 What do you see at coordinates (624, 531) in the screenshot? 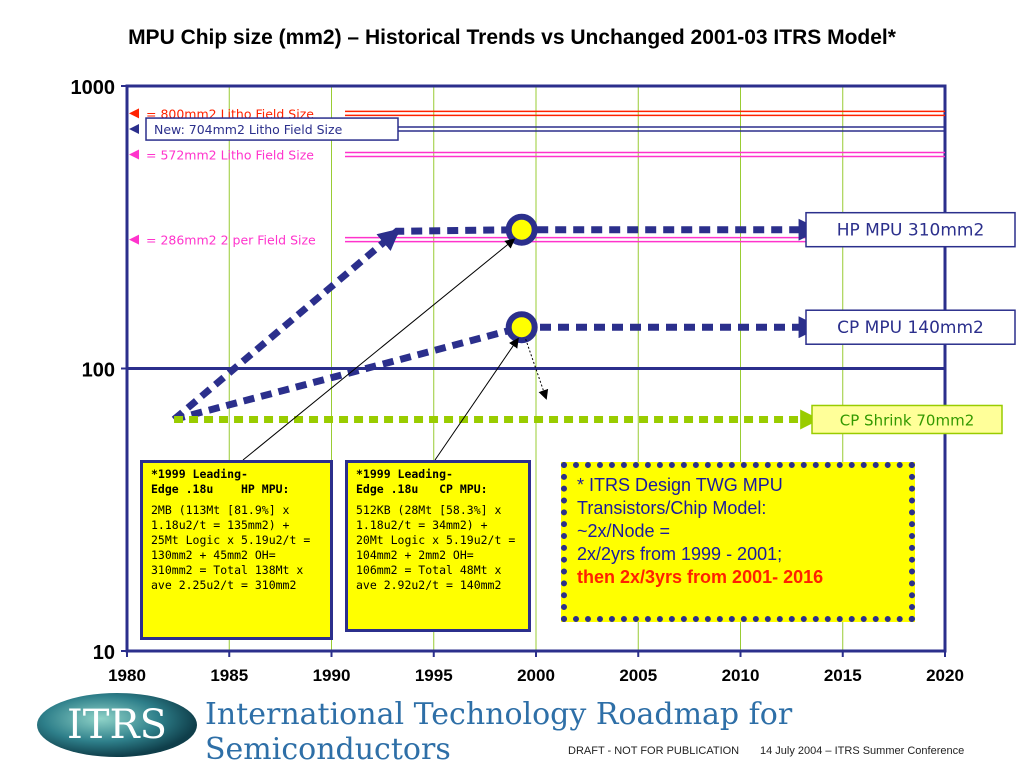
I see `itrs-note-line-3: ~2x/Node =` at bounding box center [624, 531].